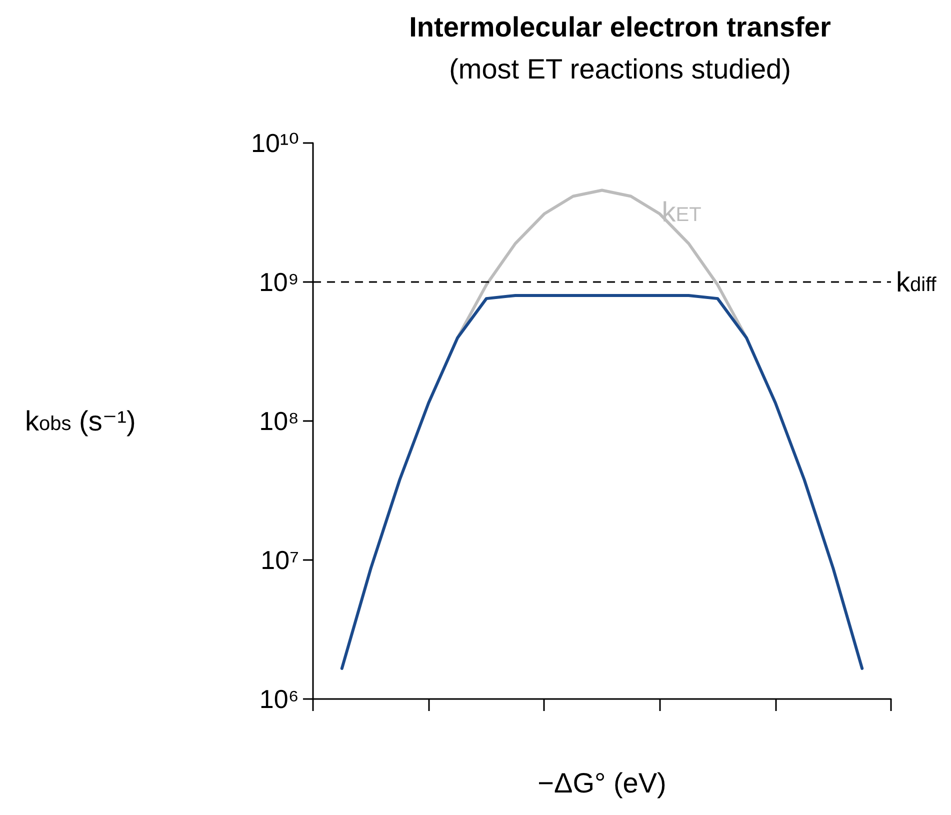 This screenshot has width=951, height=815. I want to click on y-tick-label: 10⁸, so click(279, 421).